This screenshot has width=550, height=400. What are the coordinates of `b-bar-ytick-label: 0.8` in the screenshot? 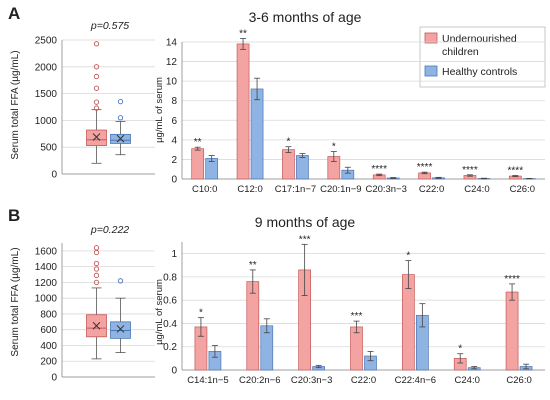 It's located at (170, 277).